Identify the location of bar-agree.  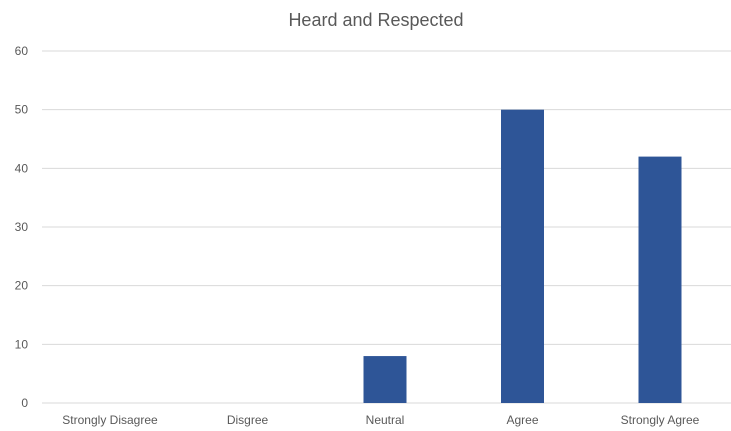
(522, 256).